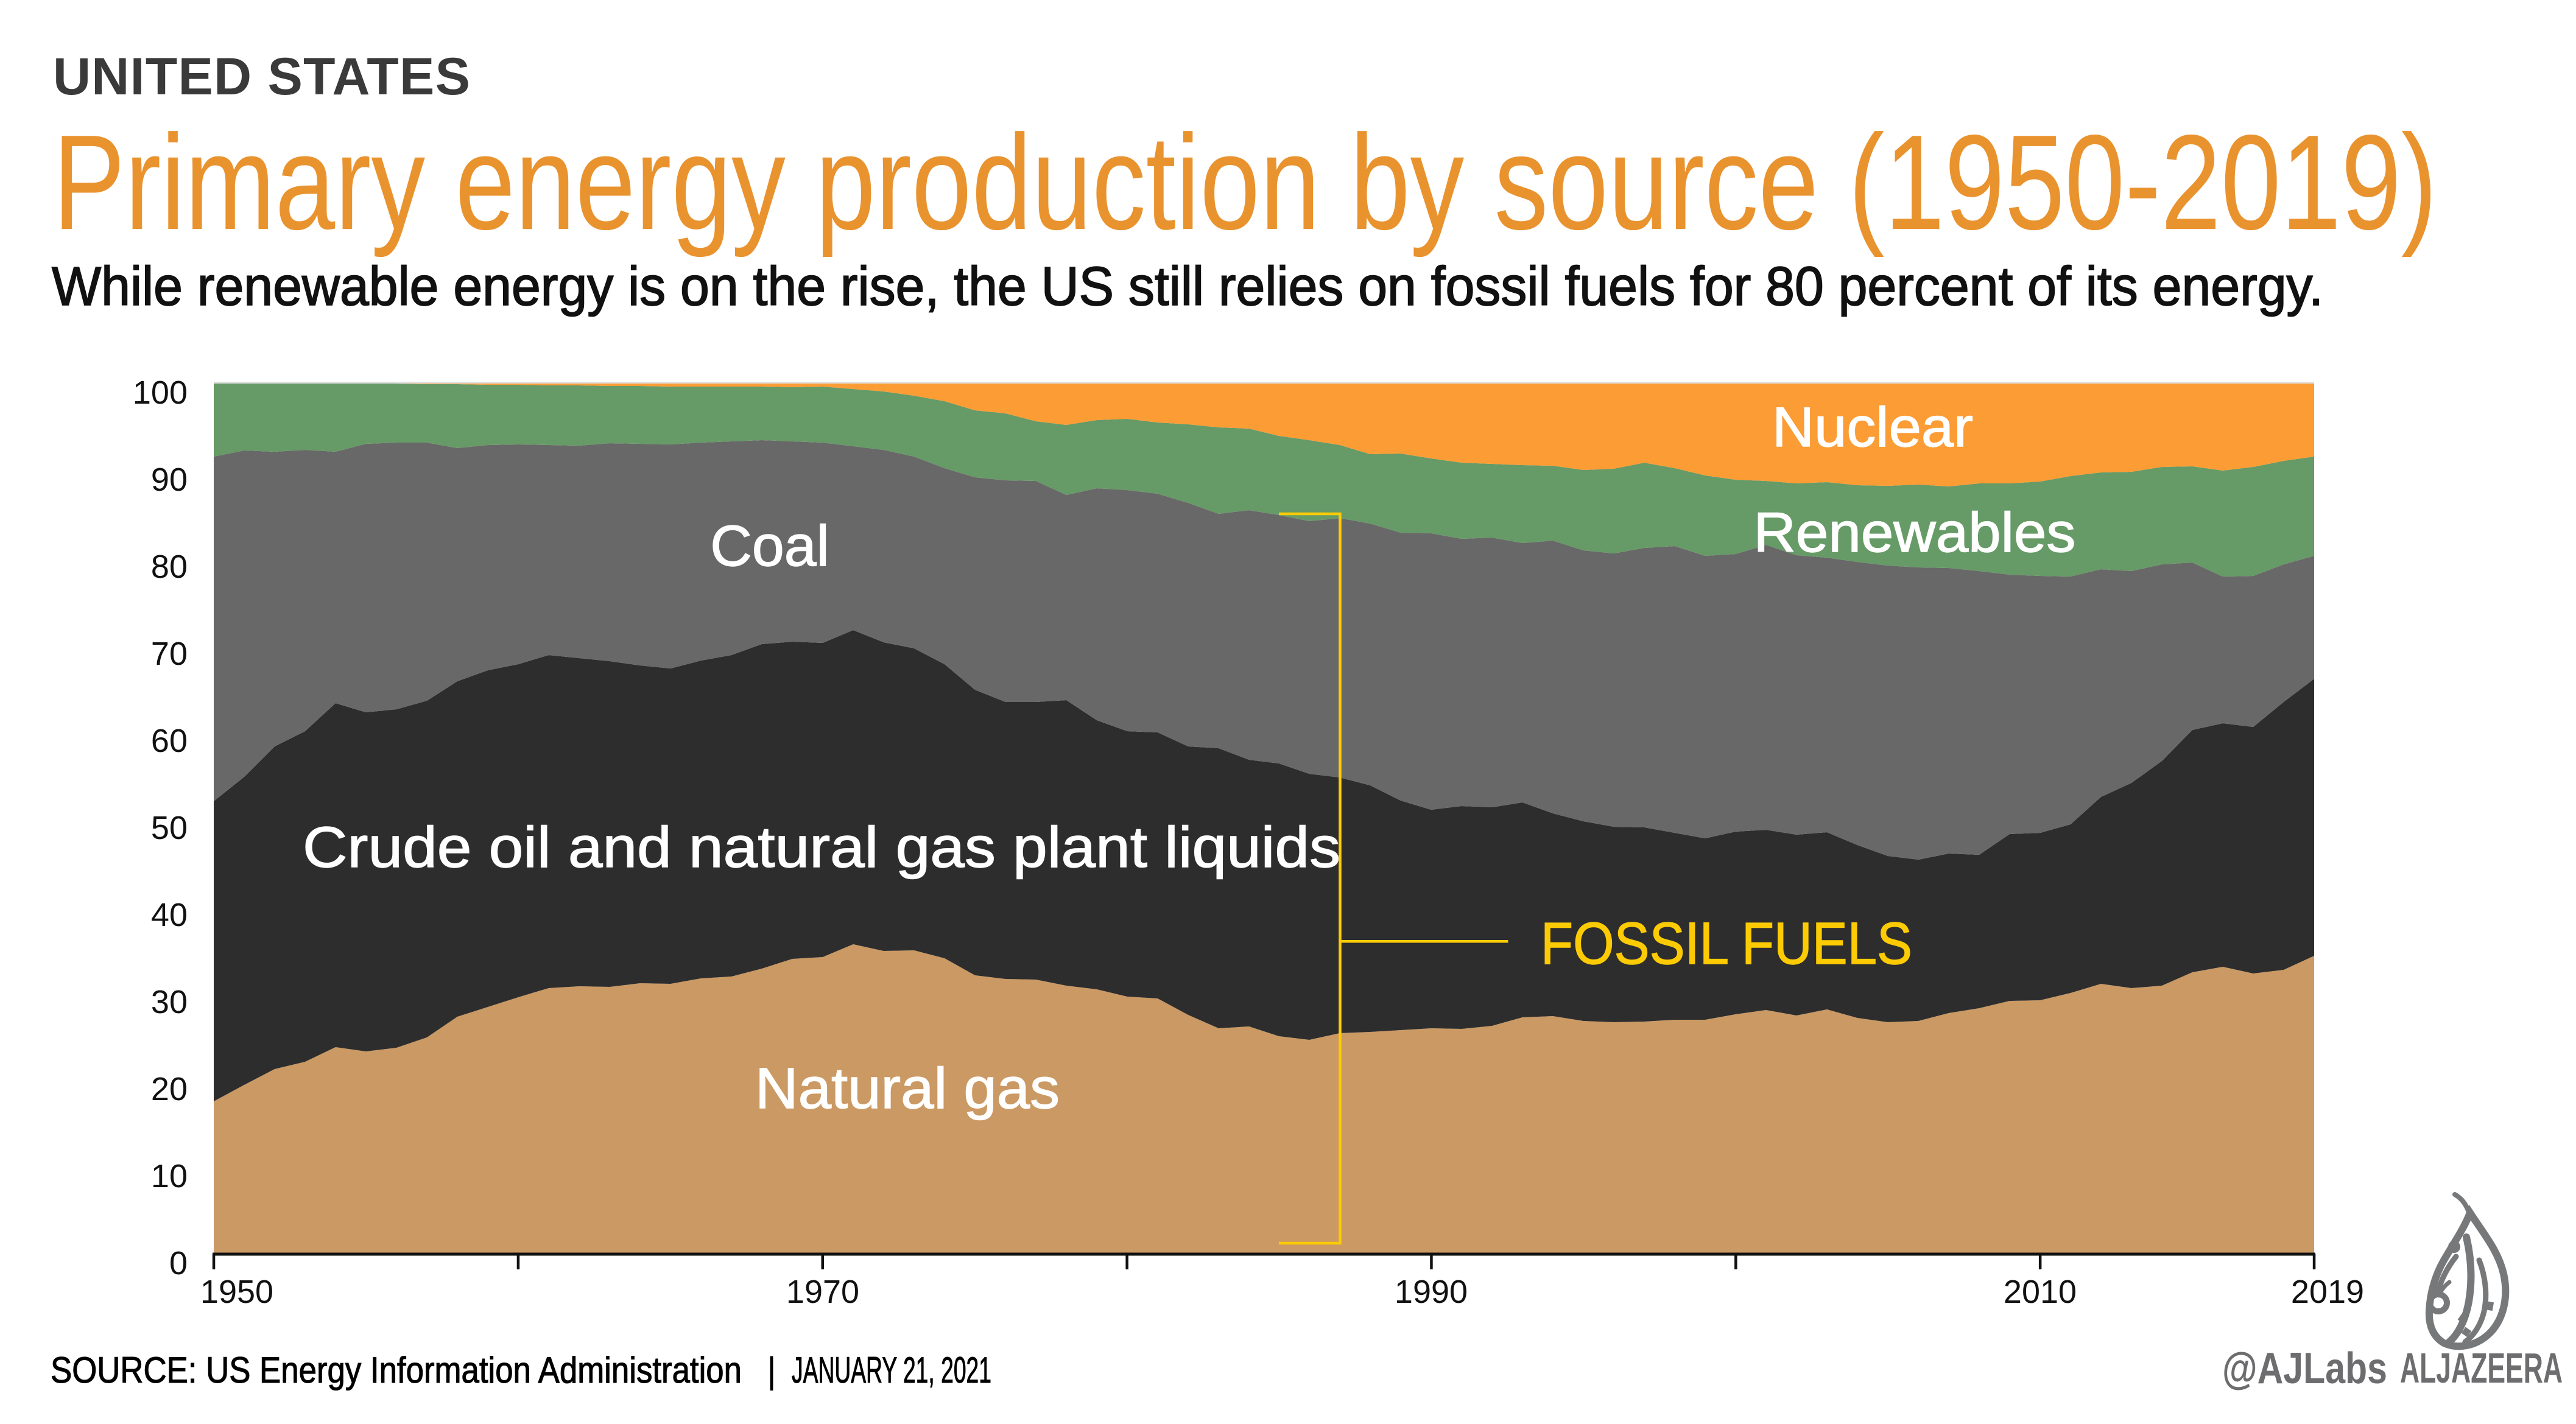 This screenshot has width=2576, height=1424. I want to click on svg-text: 30, so click(169, 1002).